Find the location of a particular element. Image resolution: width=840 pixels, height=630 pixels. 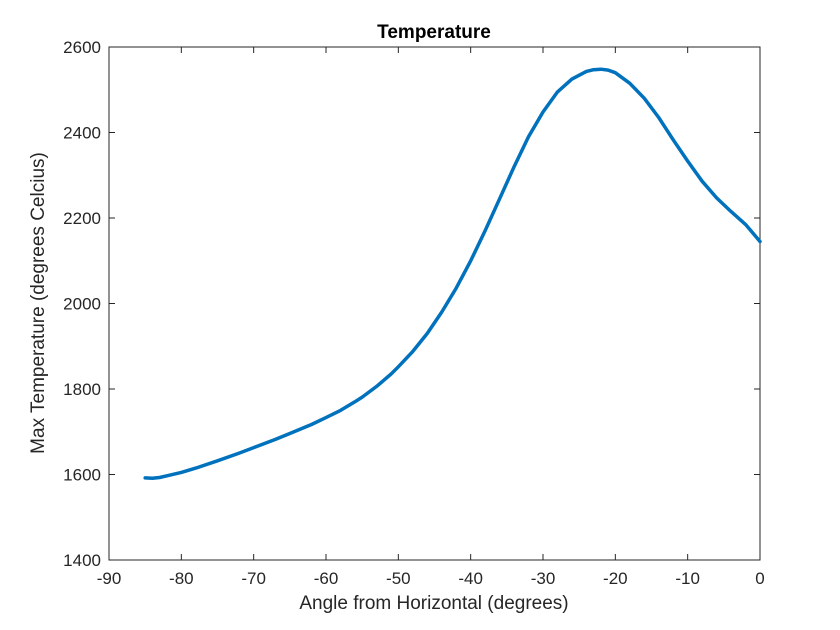

y-axis-label: Max Temperature (degrees Celcius) is located at coordinates (38, 303).